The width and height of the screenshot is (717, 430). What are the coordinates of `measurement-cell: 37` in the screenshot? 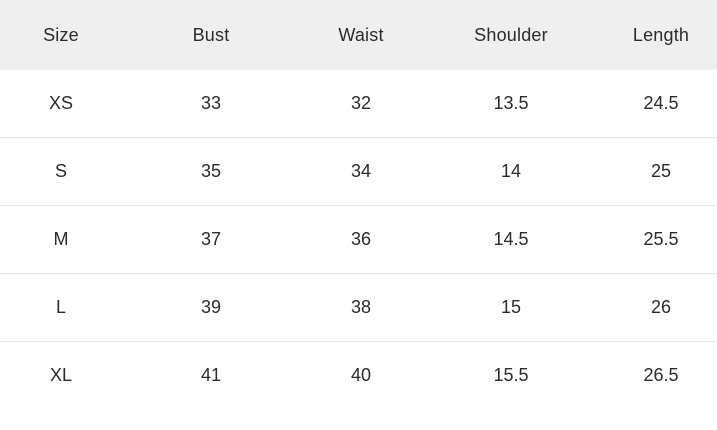 It's located at (211, 239).